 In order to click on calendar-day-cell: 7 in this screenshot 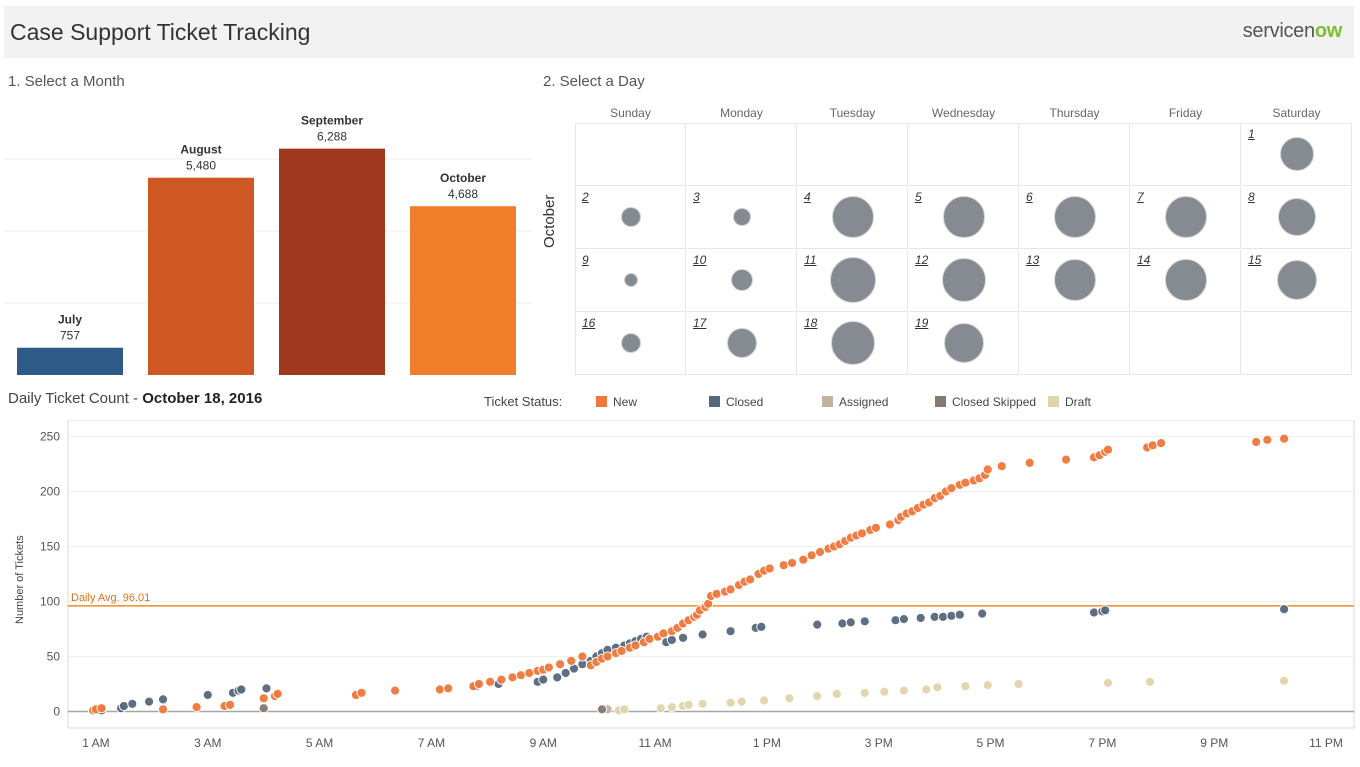, I will do `click(1186, 218)`.